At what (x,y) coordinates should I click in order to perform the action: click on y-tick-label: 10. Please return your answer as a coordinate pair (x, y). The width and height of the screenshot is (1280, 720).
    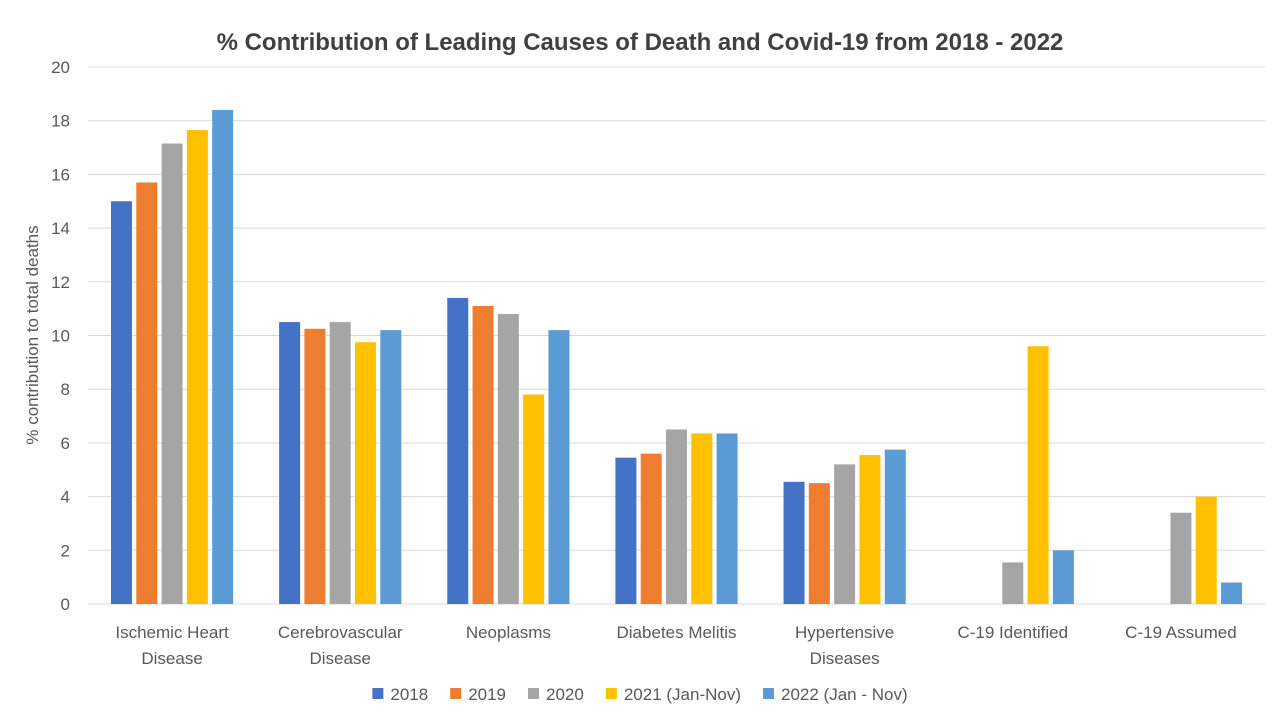
    Looking at the image, I should click on (60, 336).